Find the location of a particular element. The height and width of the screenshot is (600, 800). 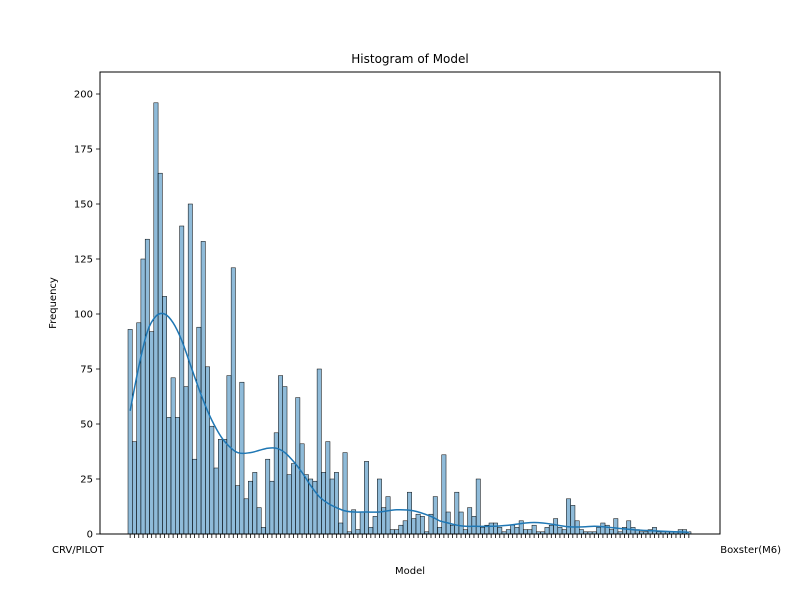

y-axis-ticks: 0 25 50 75 100 125 150 175 200 is located at coordinates (87, 315).